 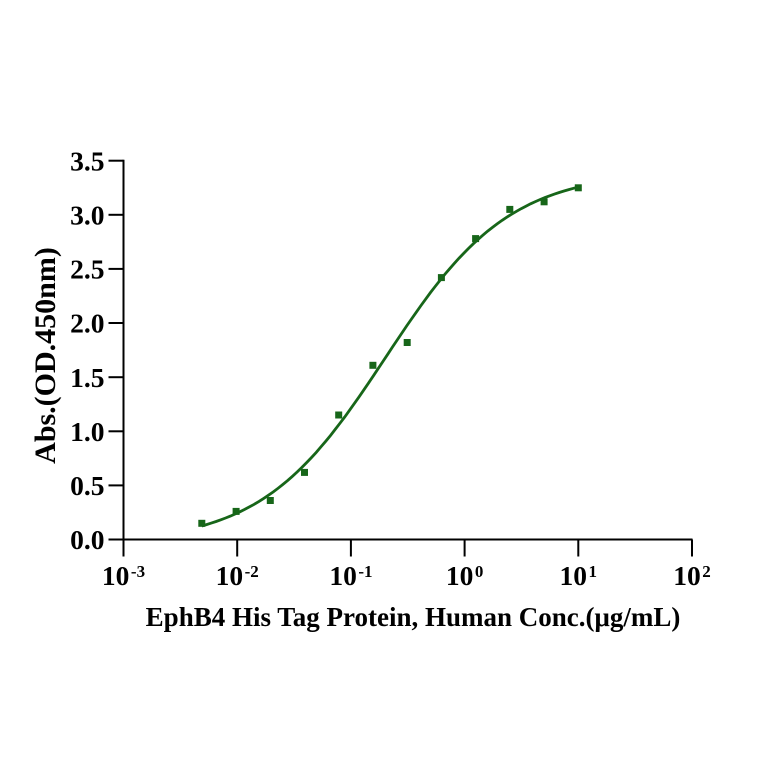 What do you see at coordinates (87, 269) in the screenshot?
I see `svg-text: 2.5` at bounding box center [87, 269].